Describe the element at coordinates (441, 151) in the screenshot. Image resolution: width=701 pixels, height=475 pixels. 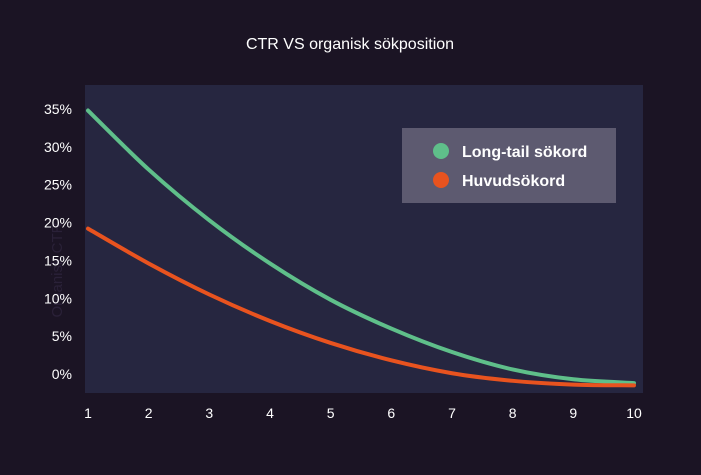
I see `legend-marker-long-tail` at that location.